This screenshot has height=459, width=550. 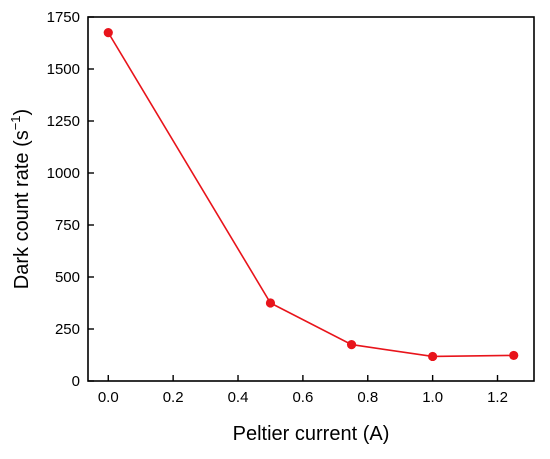 I want to click on x-tick-label: 1.2, so click(x=497, y=397).